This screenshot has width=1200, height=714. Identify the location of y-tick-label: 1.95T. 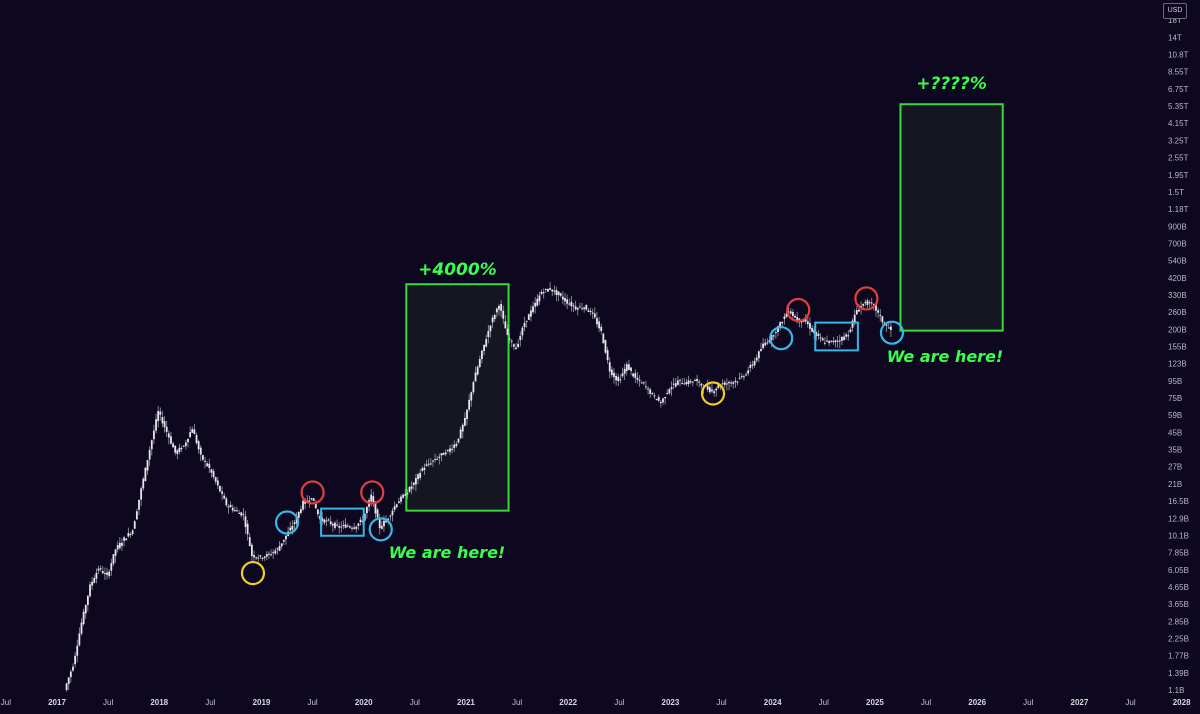
(1178, 175).